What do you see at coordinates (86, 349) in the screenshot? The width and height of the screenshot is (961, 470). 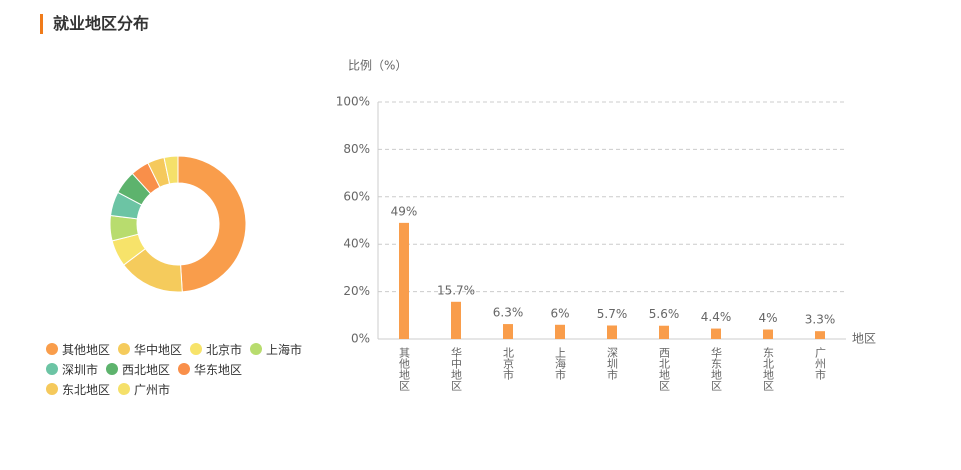 I see `legend-label: 其他地区` at bounding box center [86, 349].